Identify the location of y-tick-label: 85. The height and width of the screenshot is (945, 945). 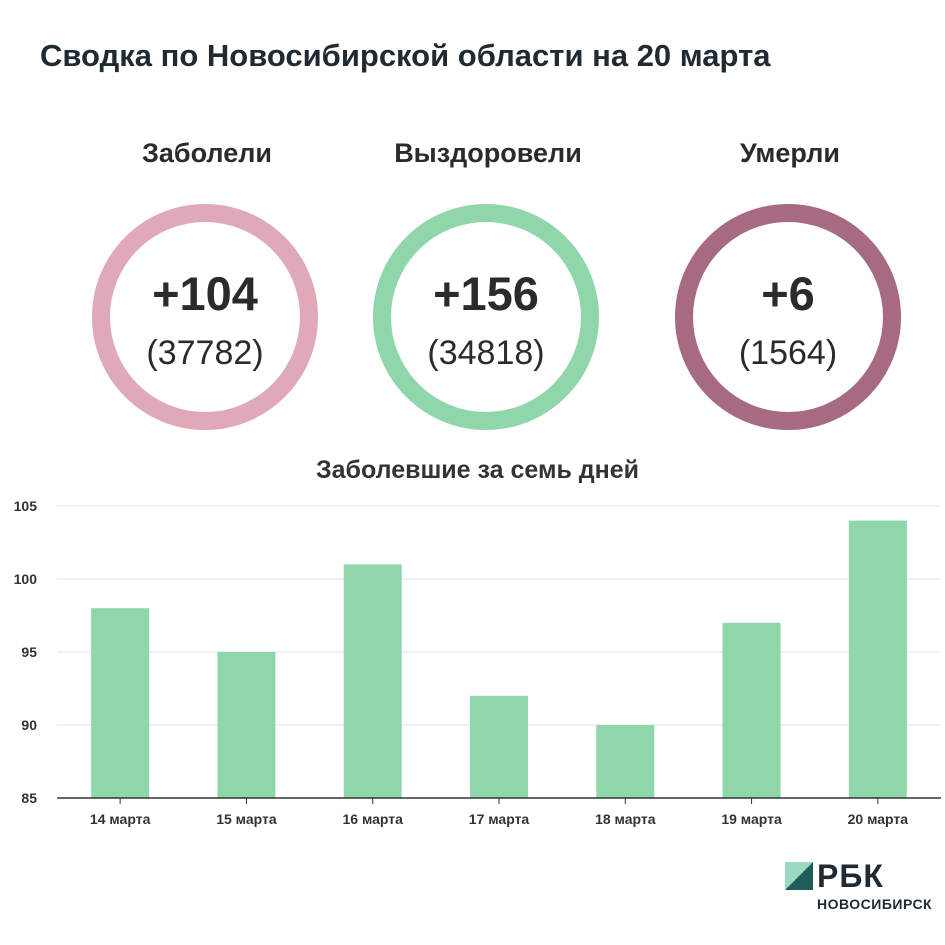
(29, 798).